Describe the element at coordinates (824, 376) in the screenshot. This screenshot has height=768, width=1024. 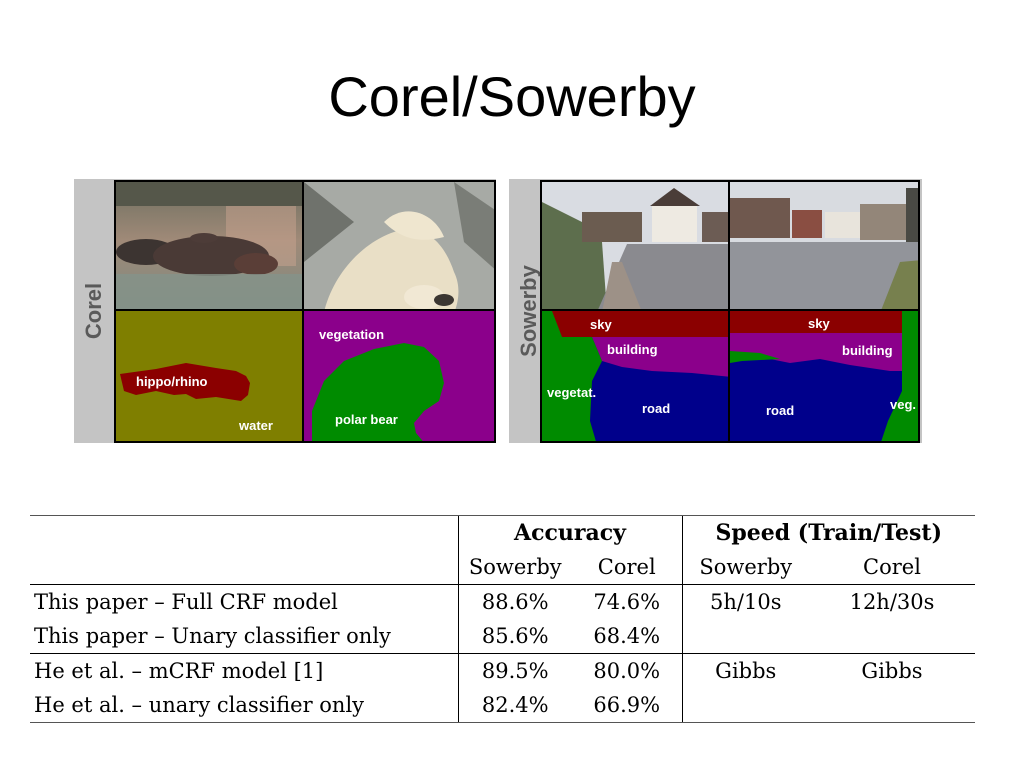
I see `street-segmentation-right: sky building veg. road` at that location.